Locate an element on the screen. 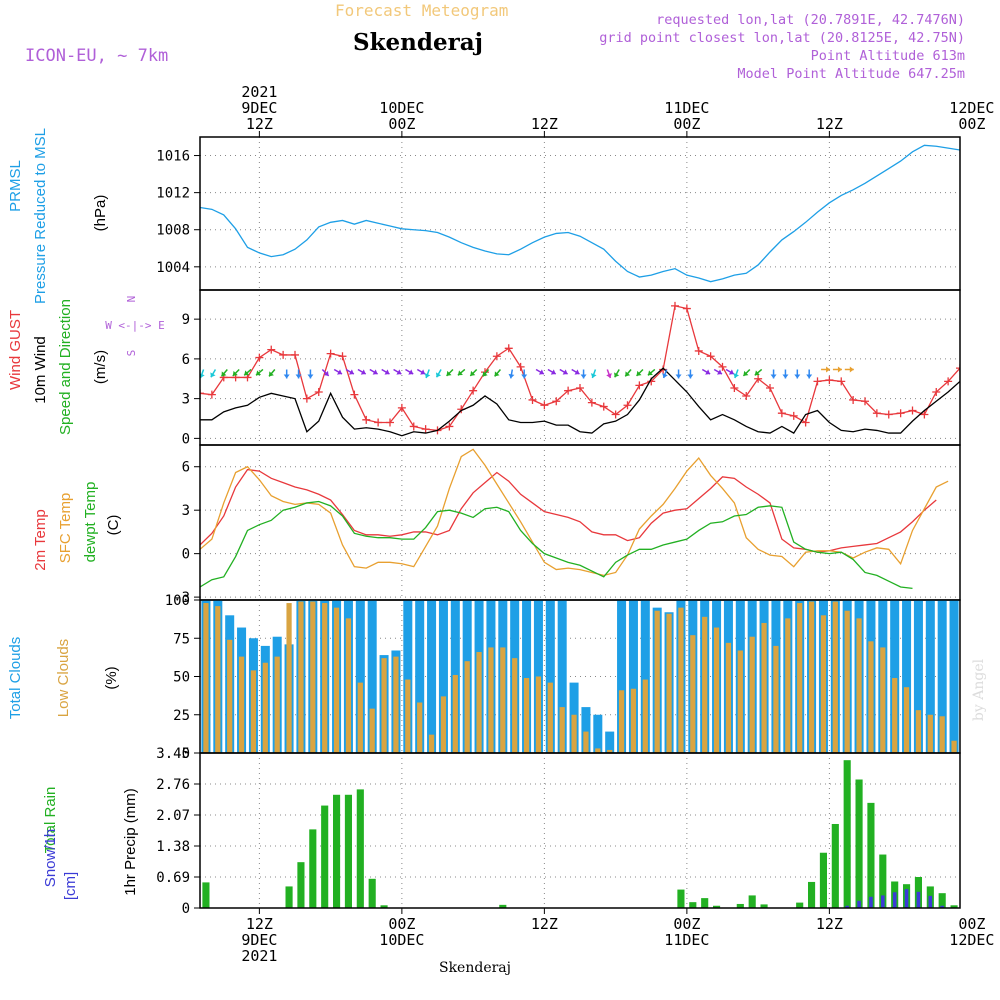 This screenshot has height=1000, width=1000. top-time-label: 11DEC is located at coordinates (686, 108).